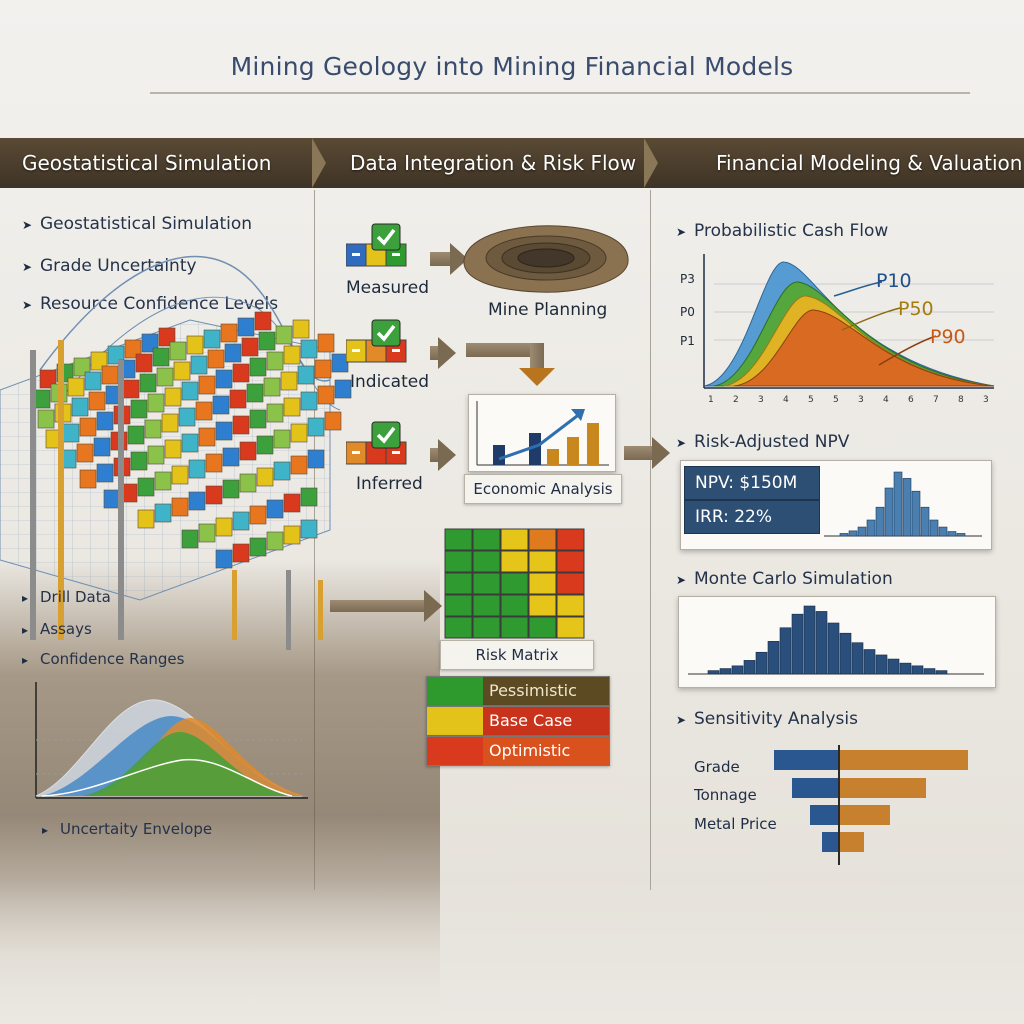 The height and width of the screenshot is (1024, 1024). What do you see at coordinates (761, 400) in the screenshot?
I see `cashflow-x-tick: 3` at bounding box center [761, 400].